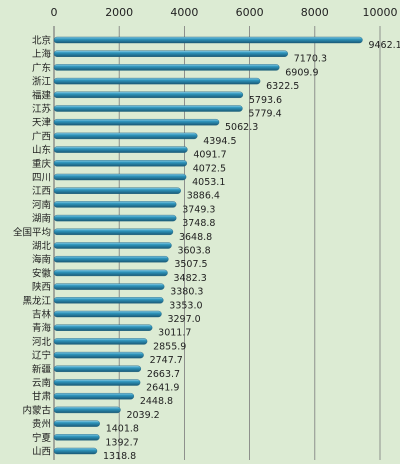 The height and width of the screenshot is (464, 400). What do you see at coordinates (119, 456) in the screenshot?
I see `value-label: 1318.8` at bounding box center [119, 456].